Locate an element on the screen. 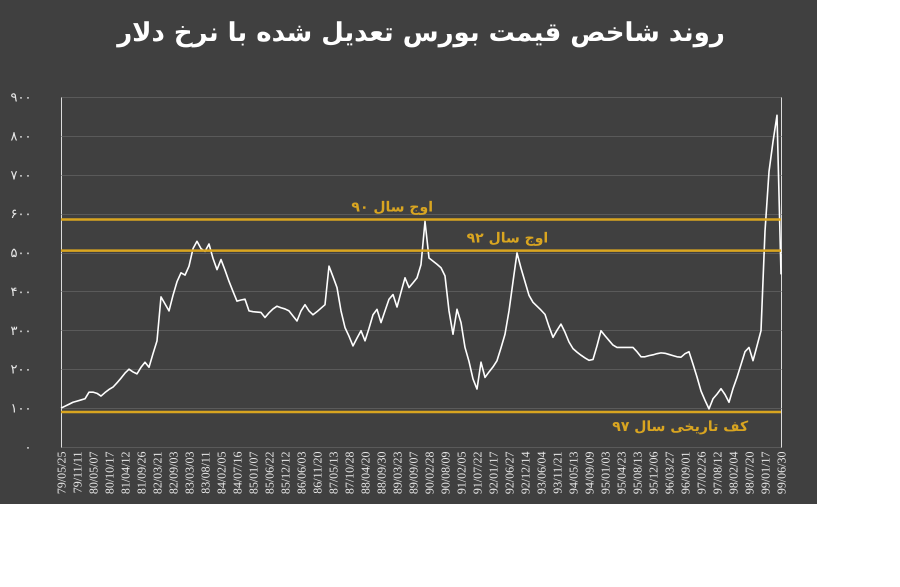  x-tick-label: 86/06/03 is located at coordinates (301, 473).